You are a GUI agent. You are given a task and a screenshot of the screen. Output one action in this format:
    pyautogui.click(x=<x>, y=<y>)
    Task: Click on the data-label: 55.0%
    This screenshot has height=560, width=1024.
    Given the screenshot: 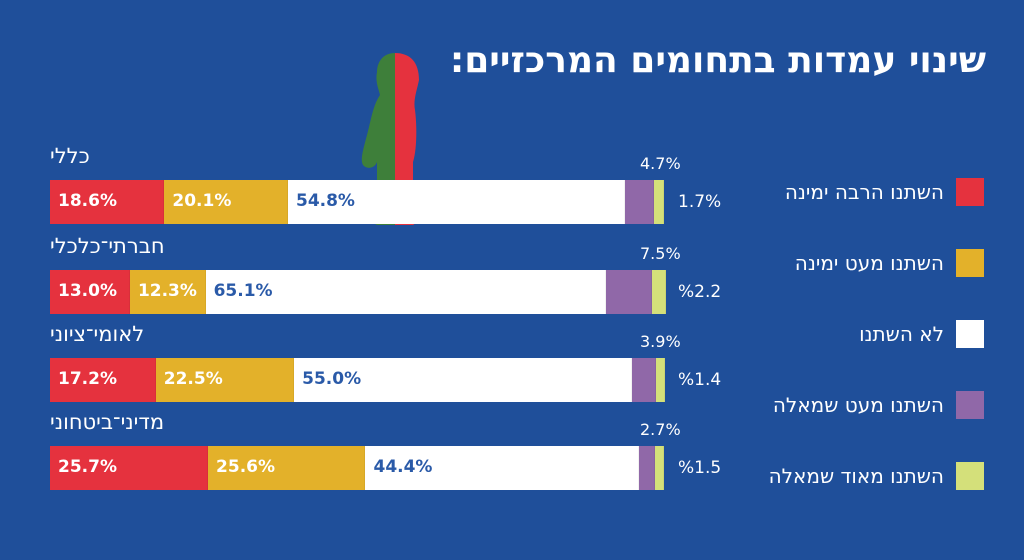 What is the action you would take?
    pyautogui.click(x=332, y=379)
    